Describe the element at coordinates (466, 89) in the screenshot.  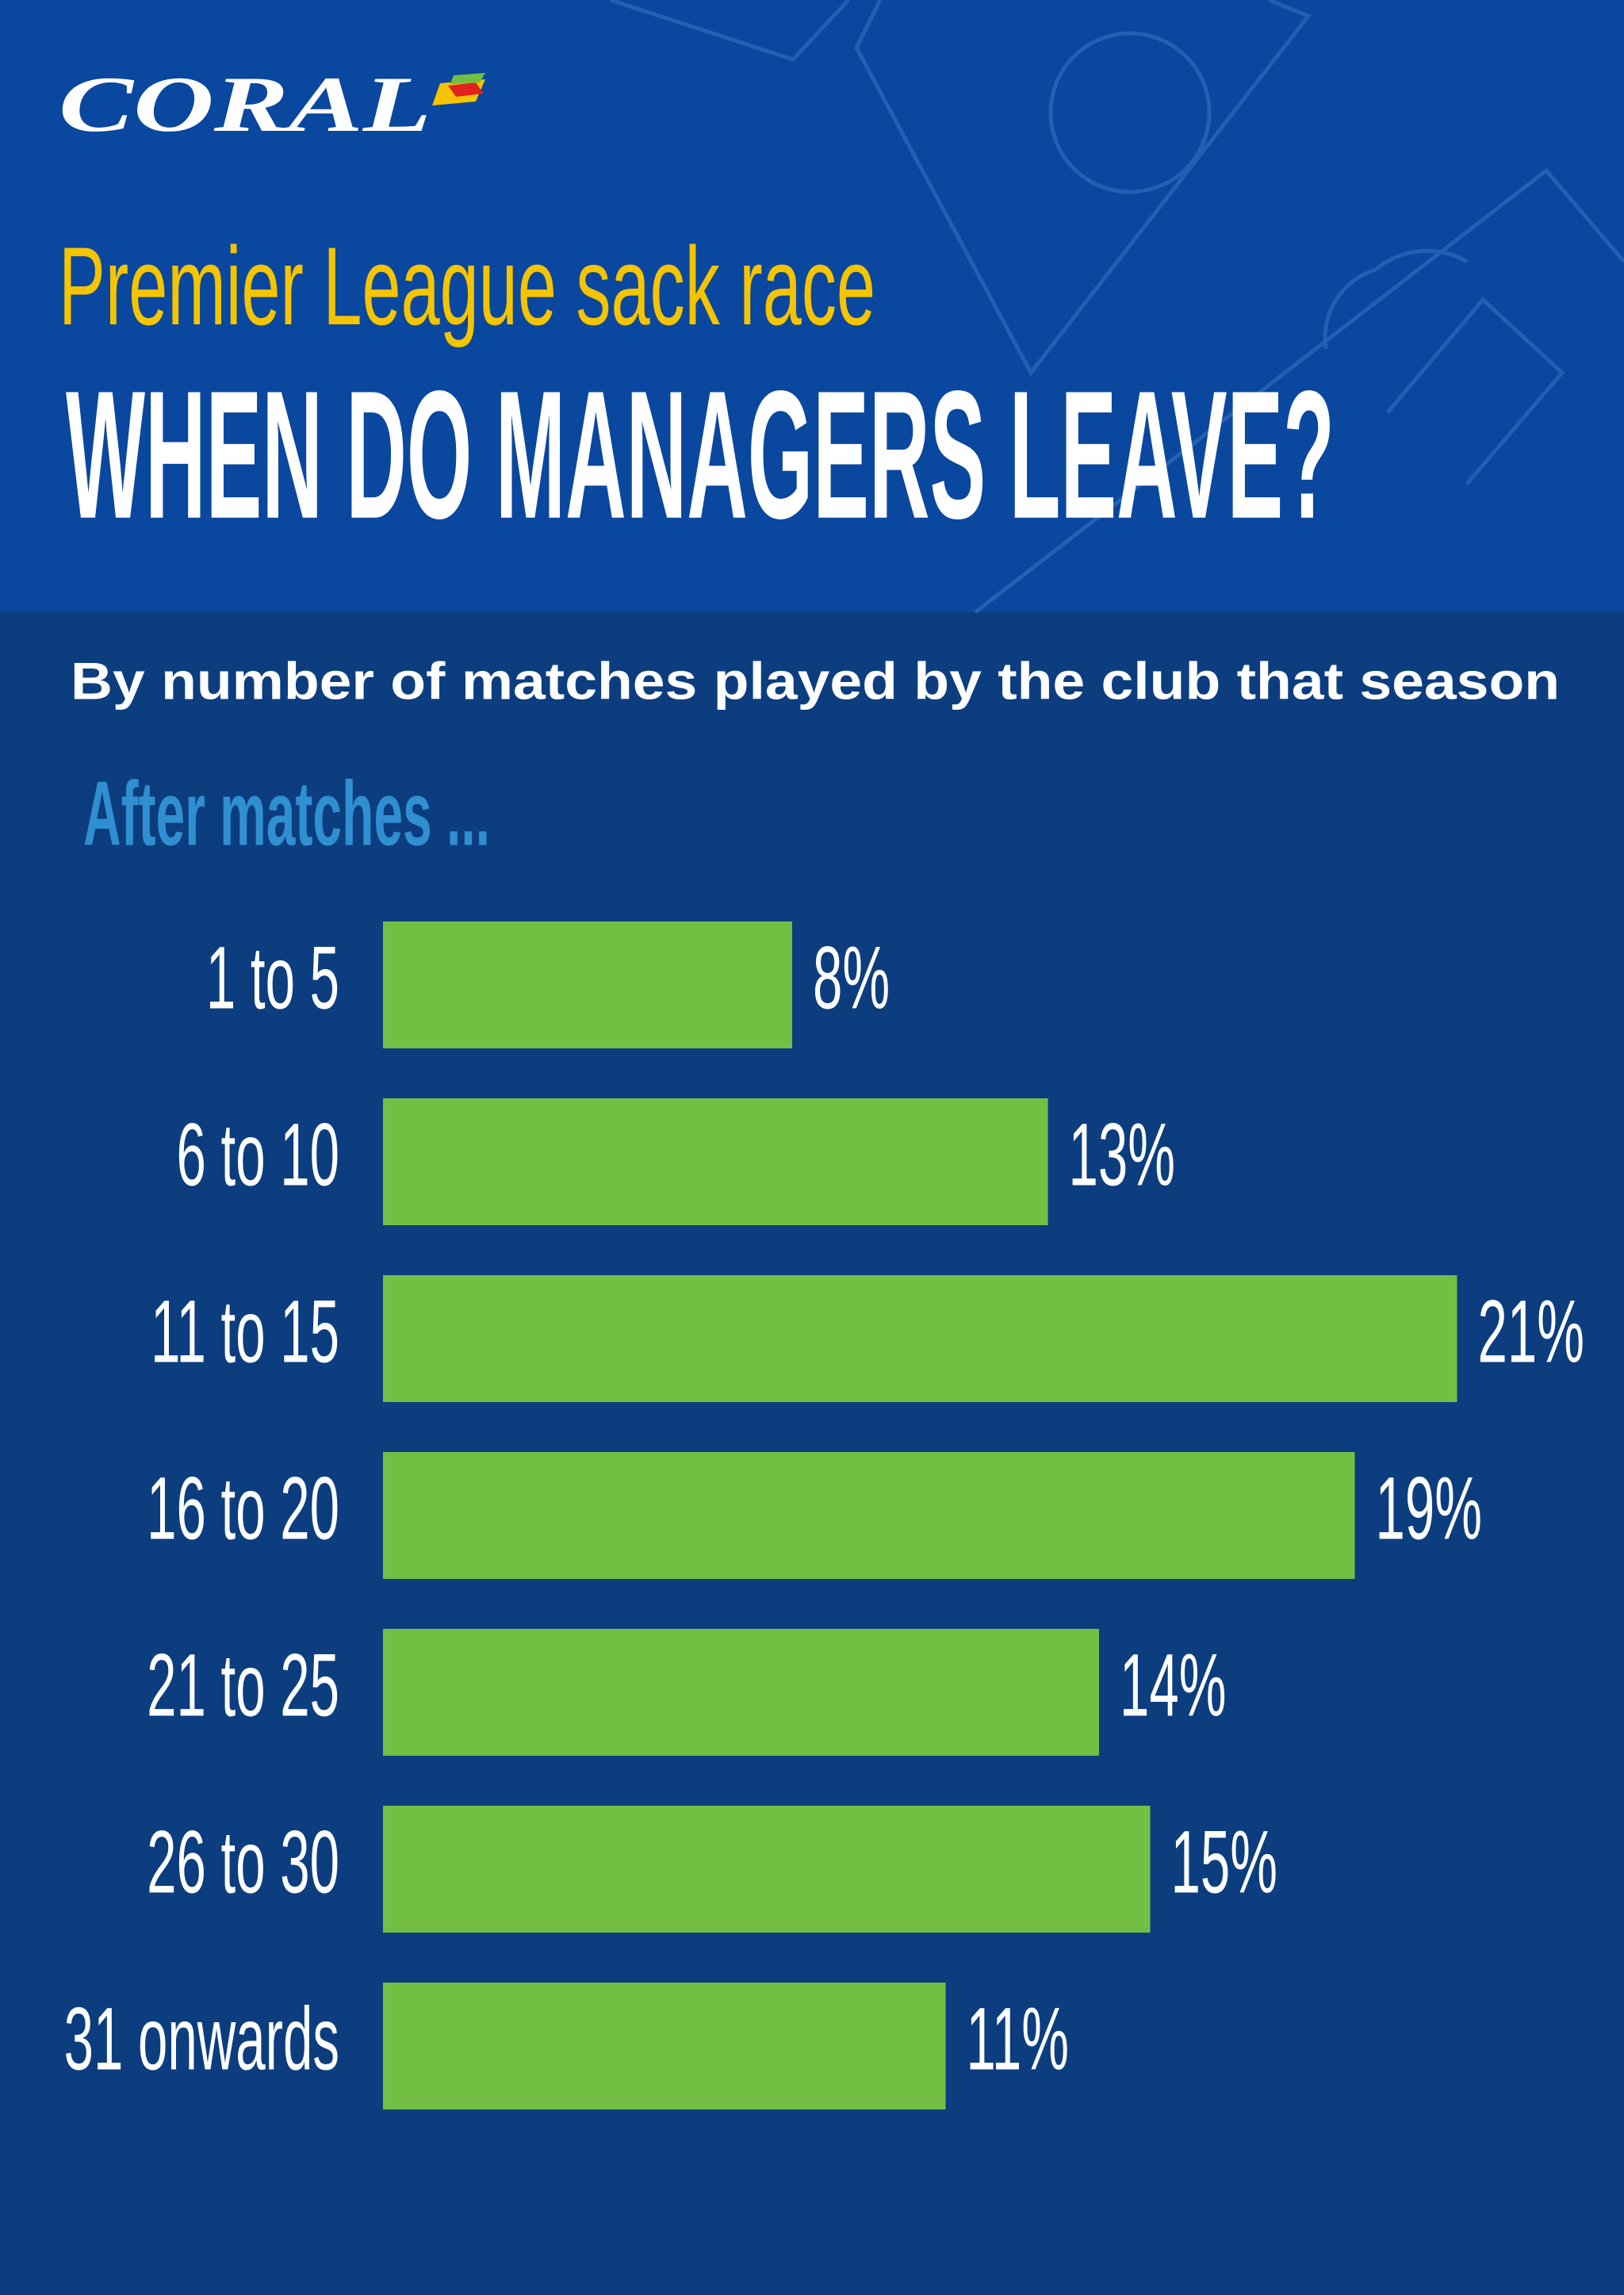
I see `logo-flag-red` at that location.